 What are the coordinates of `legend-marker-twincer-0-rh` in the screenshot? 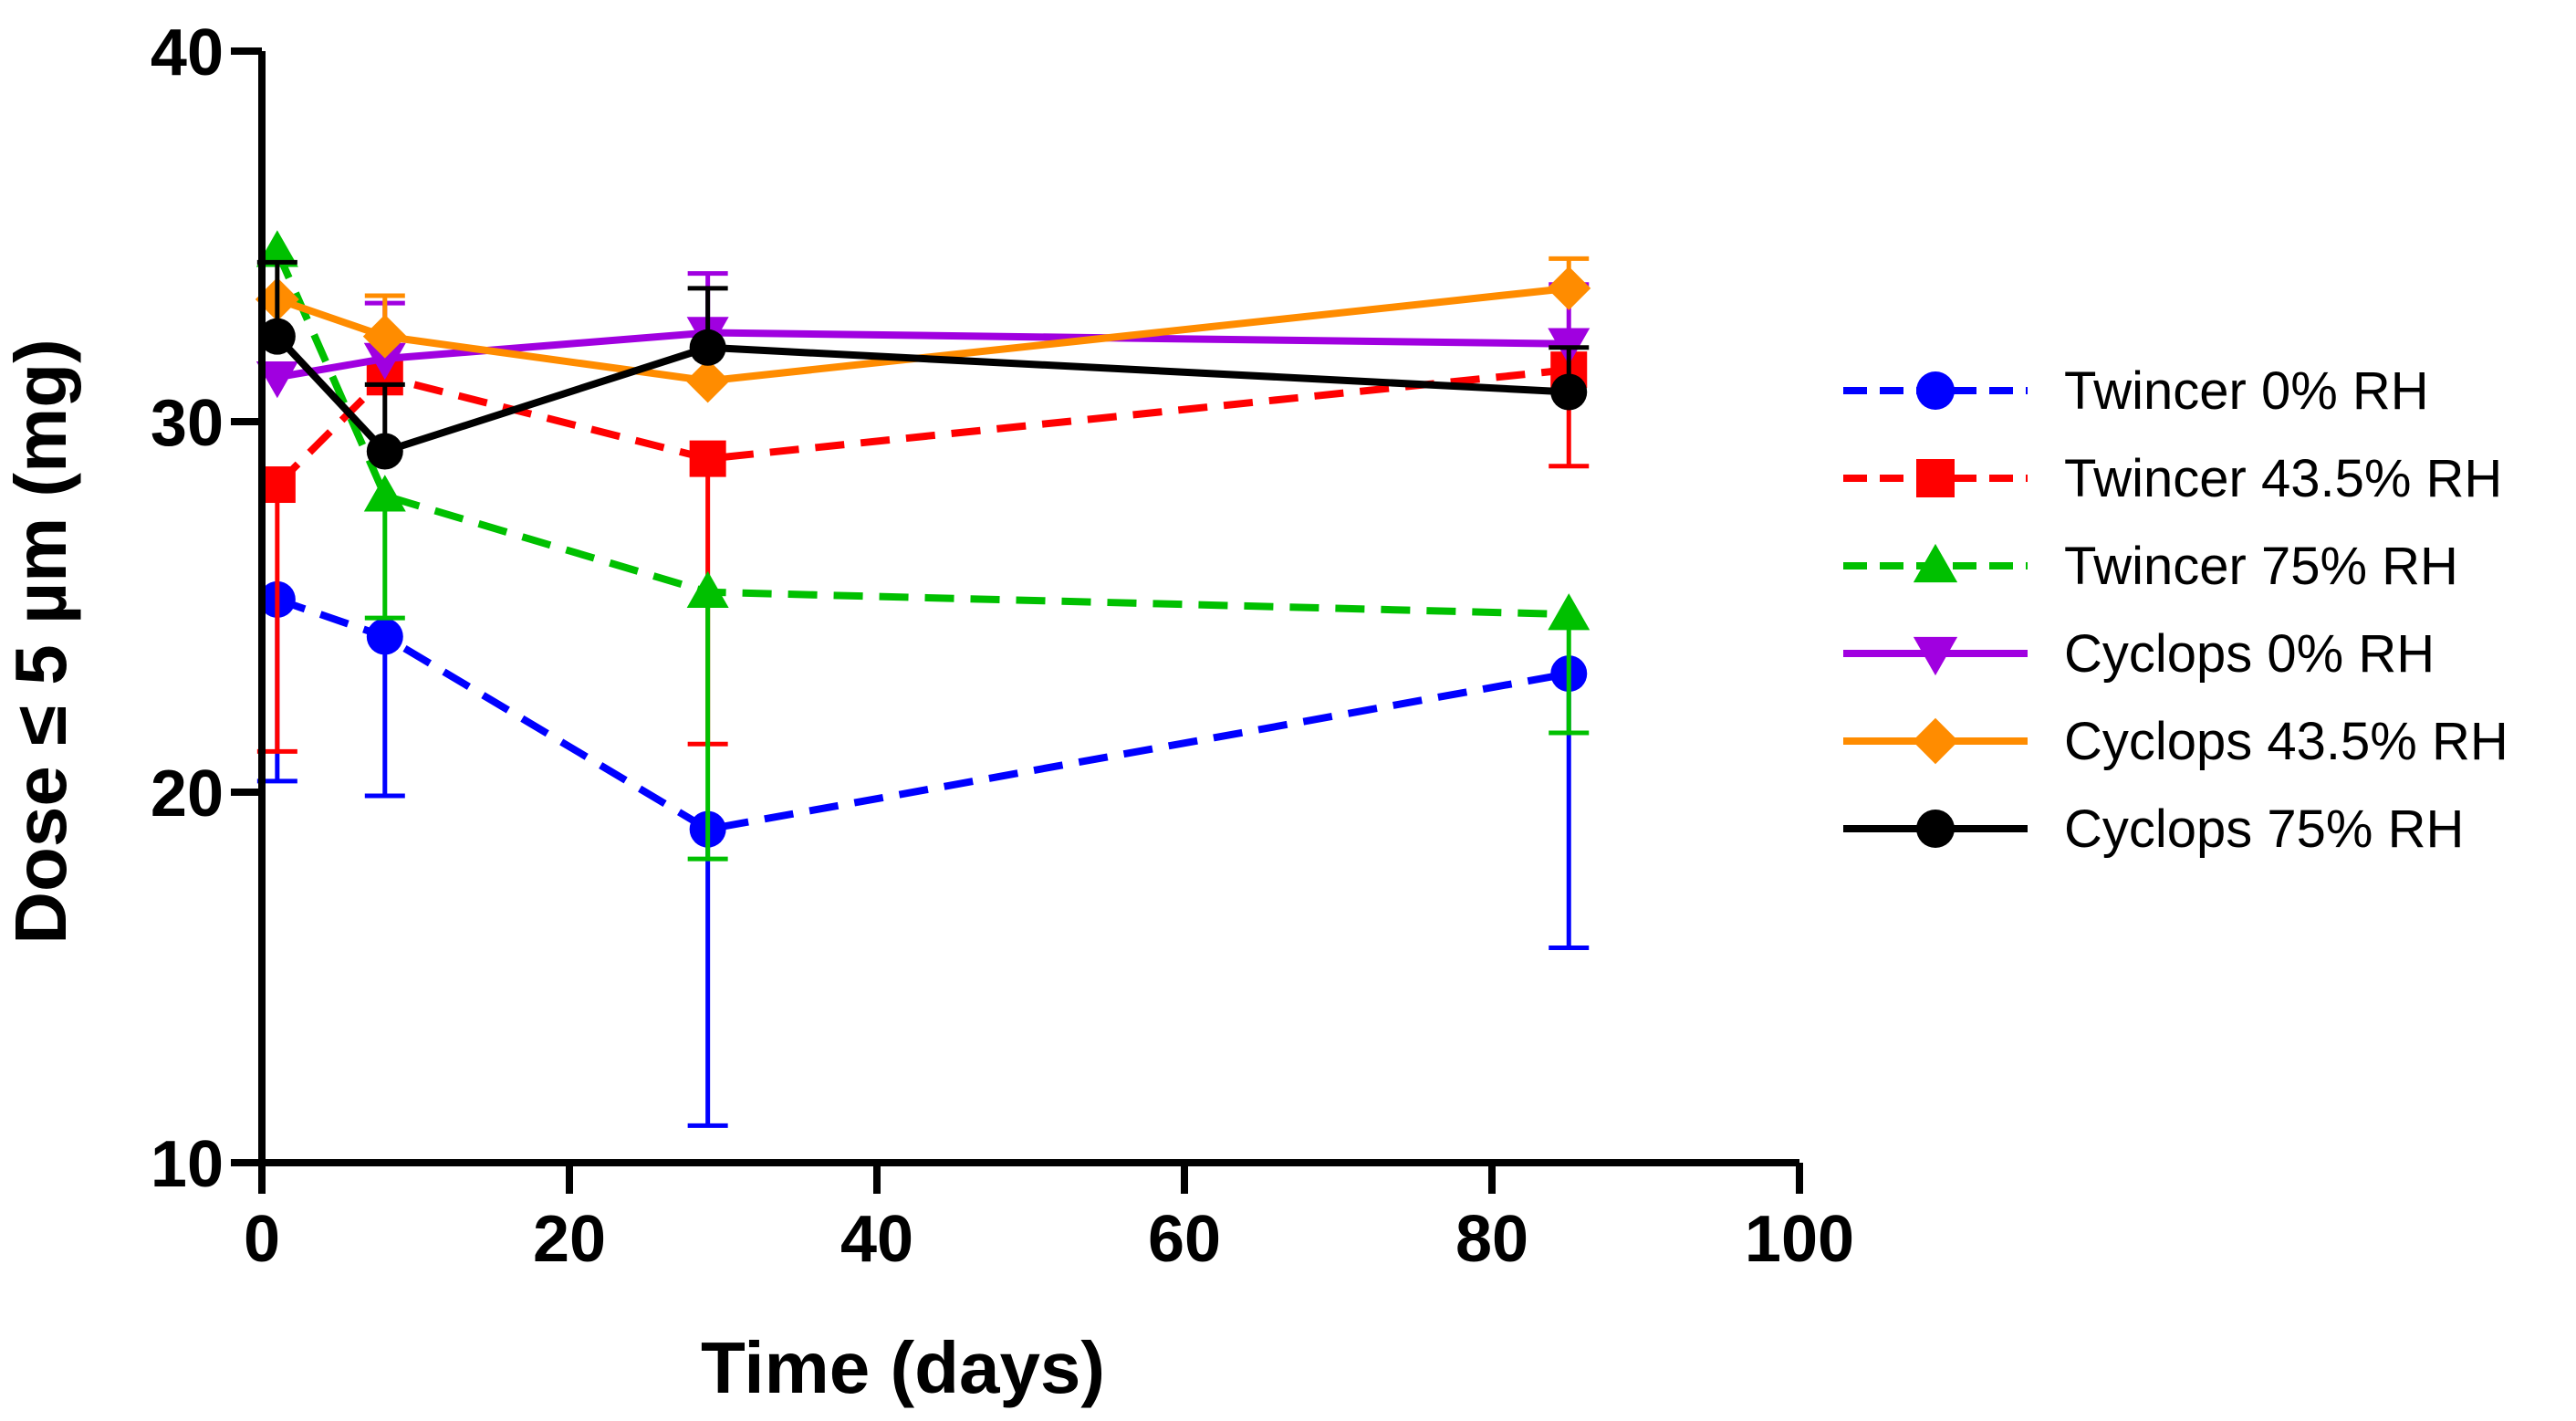 It's located at (1935, 390).